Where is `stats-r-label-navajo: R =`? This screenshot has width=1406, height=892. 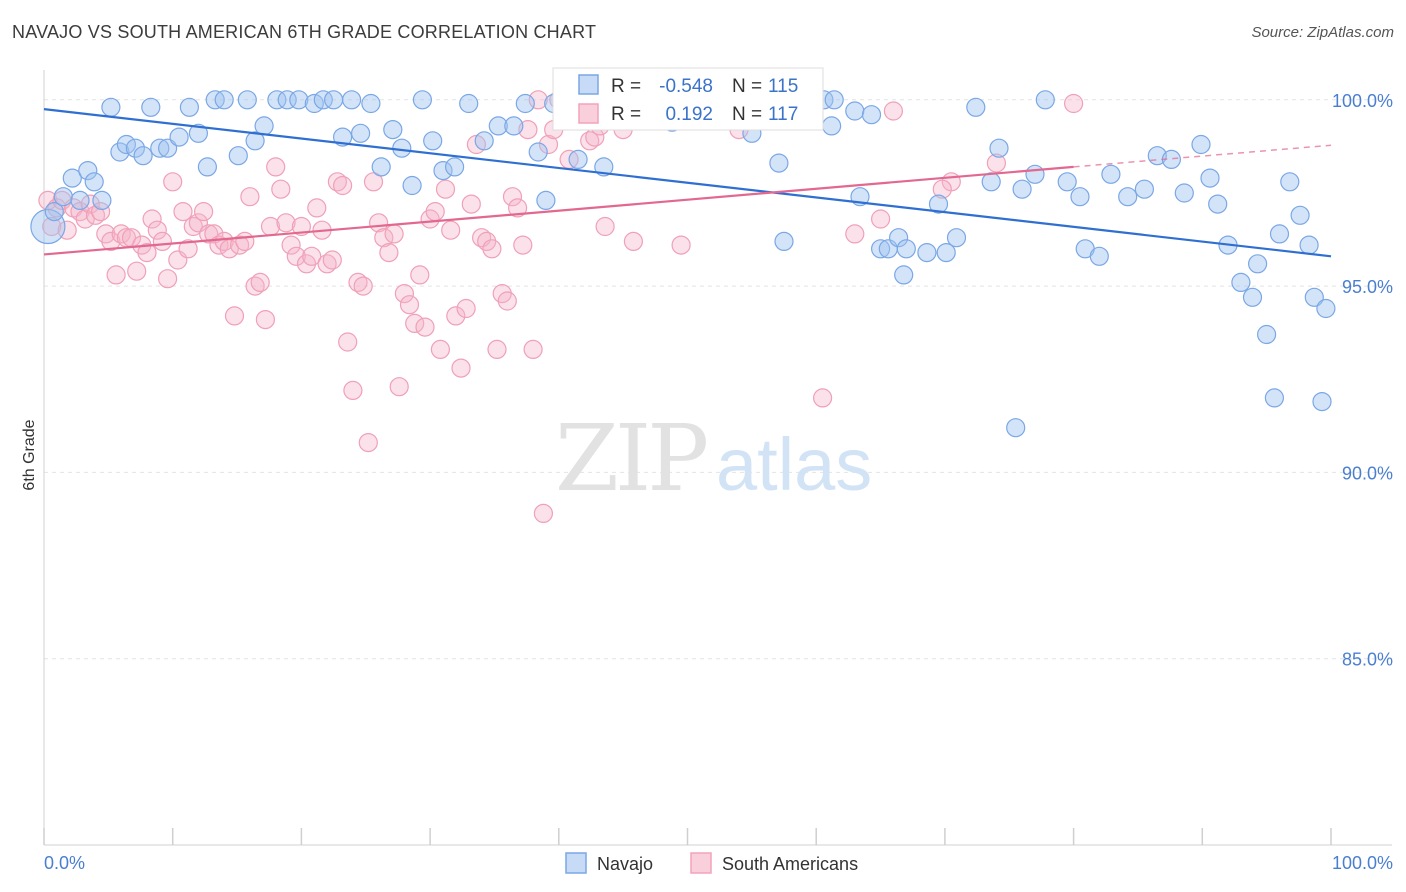
stats-r-label-navajo: R = is located at coordinates (626, 86).